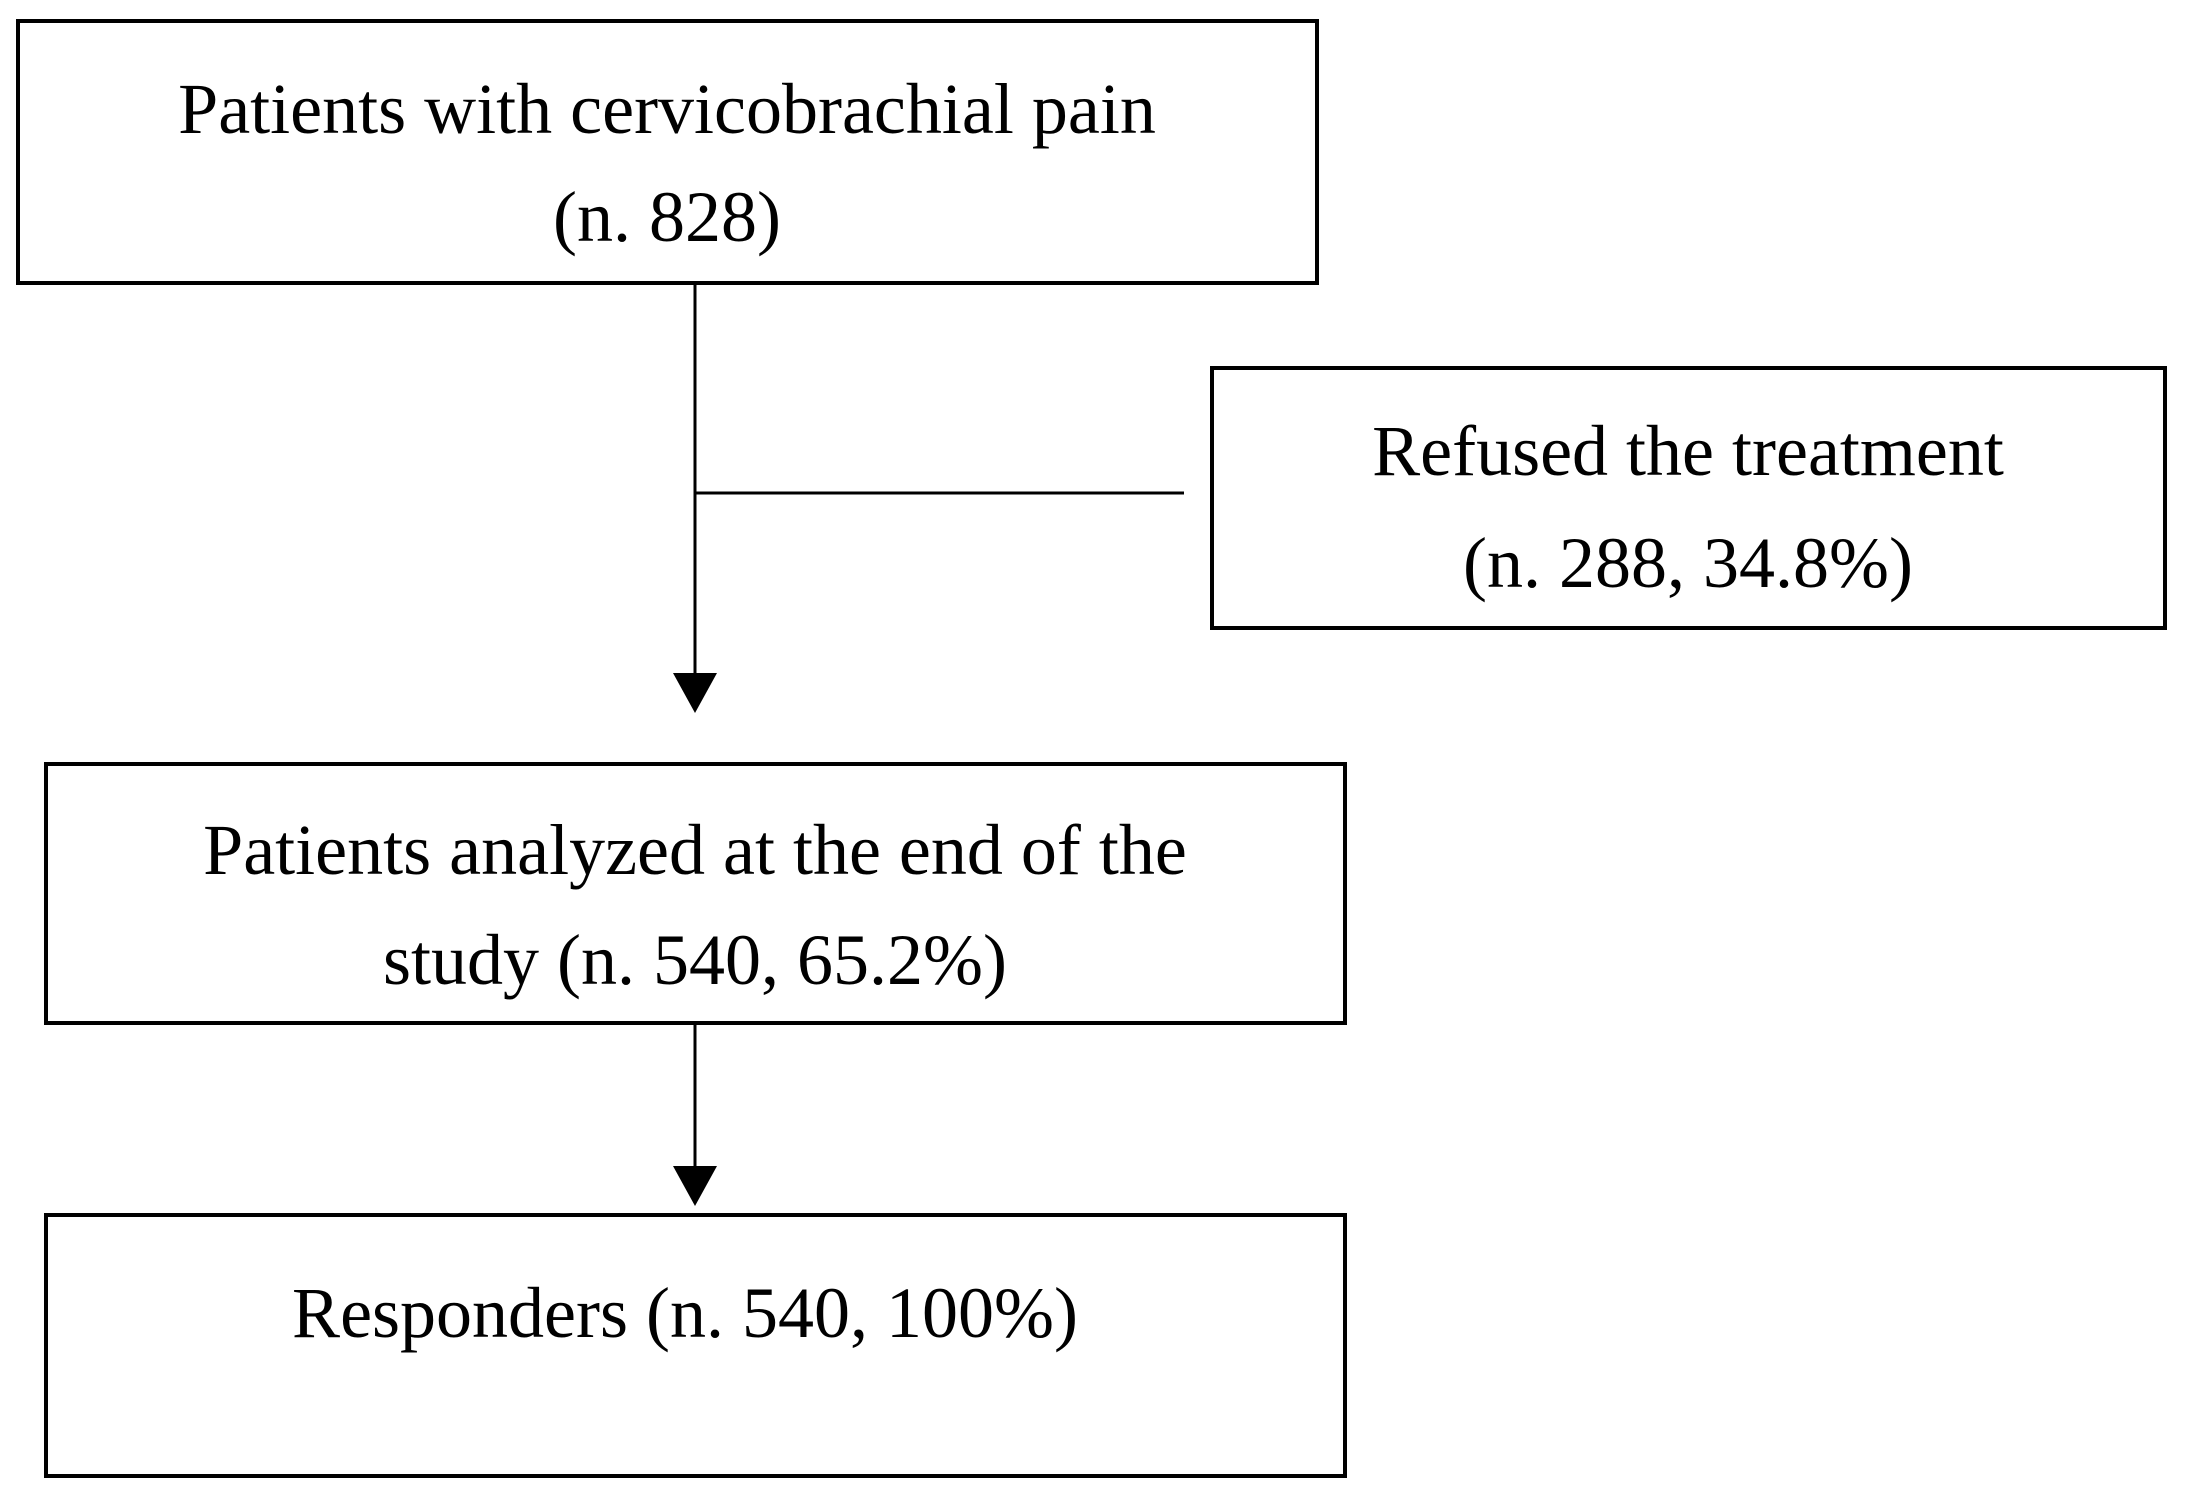  Describe the element at coordinates (1688, 563) in the screenshot. I see `node-label: (n. 288, 34.8%)` at that location.